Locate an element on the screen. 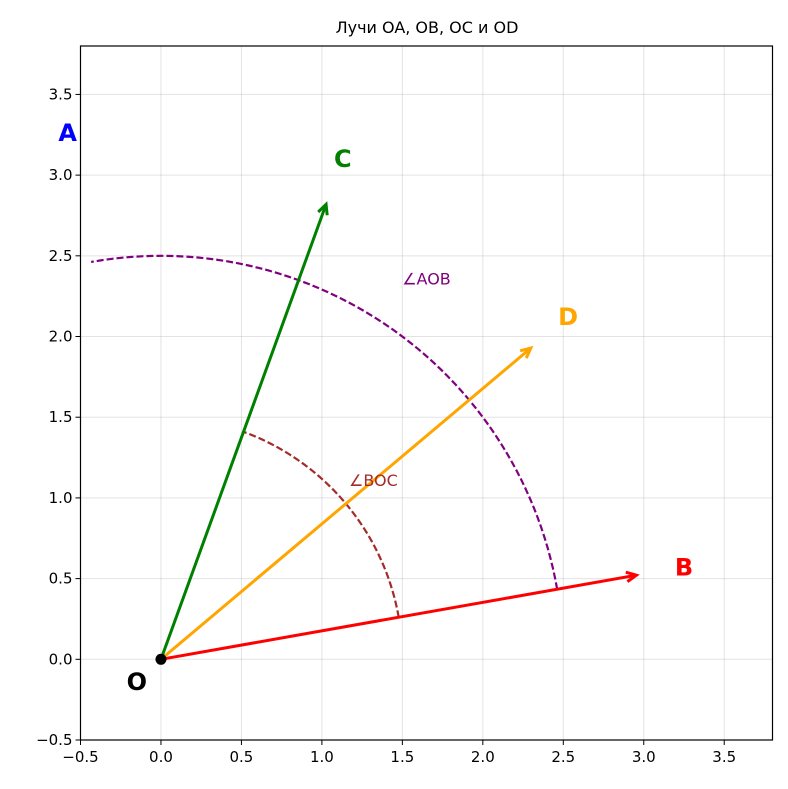 This screenshot has height=789, width=788. y-tick-label: 2.0 is located at coordinates (61, 337).